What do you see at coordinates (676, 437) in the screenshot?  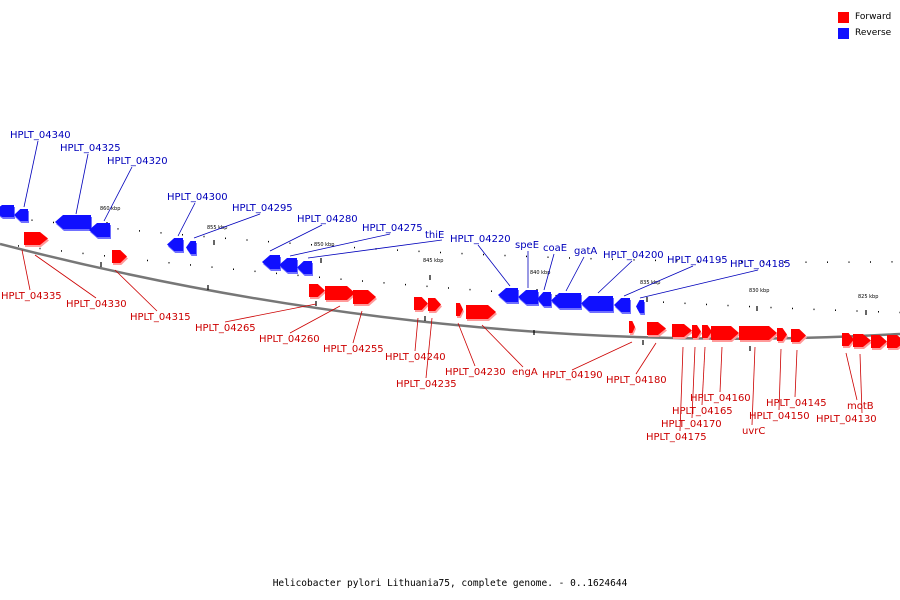 I see `forward-gene-label-hplt-04175: HPLT_04175` at bounding box center [676, 437].